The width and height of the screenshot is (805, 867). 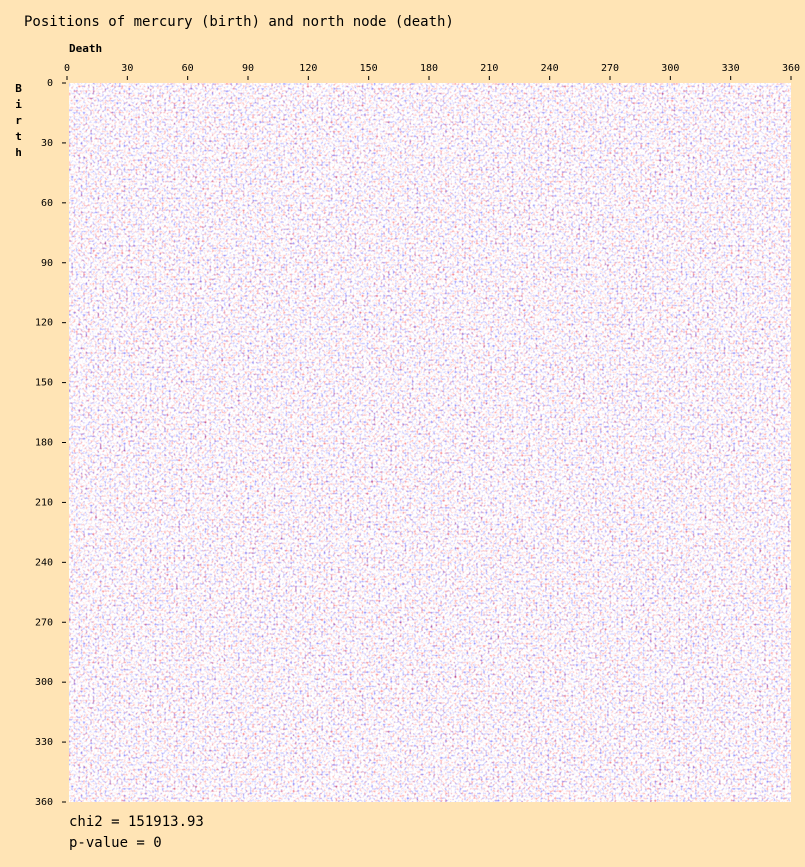 What do you see at coordinates (489, 68) in the screenshot?
I see `x-tick-label: 210` at bounding box center [489, 68].